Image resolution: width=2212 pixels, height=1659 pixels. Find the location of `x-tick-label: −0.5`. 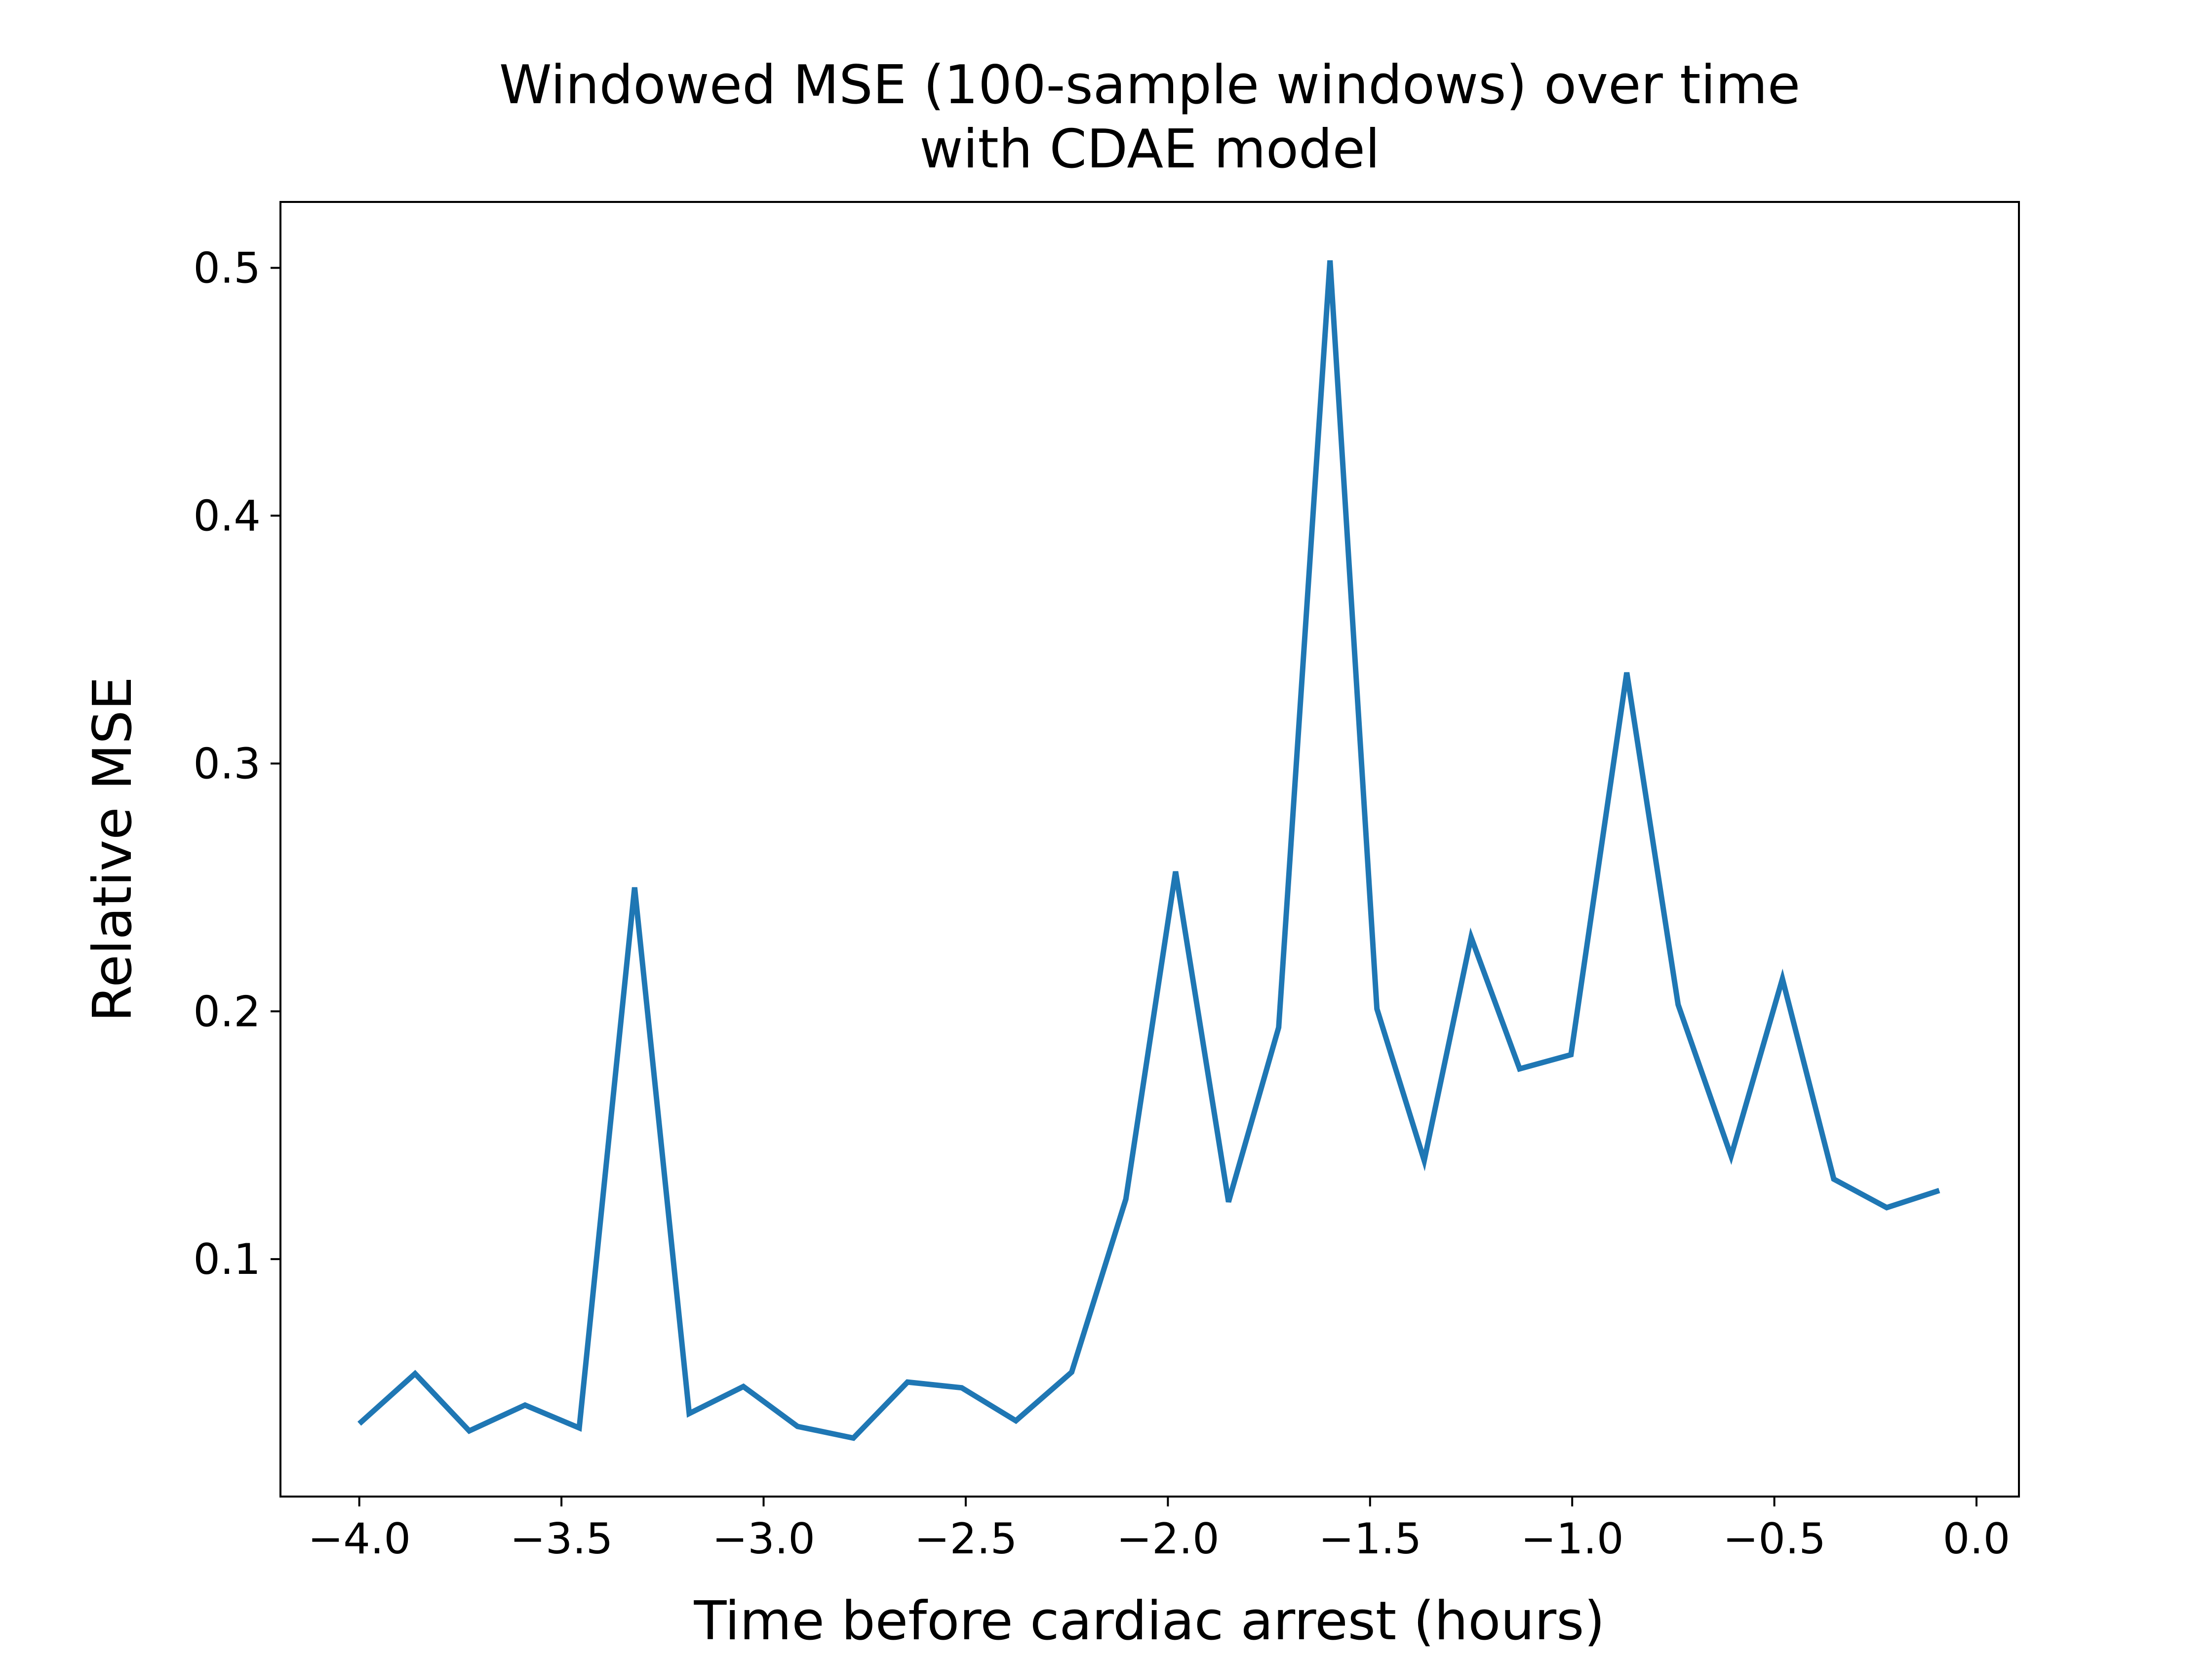

x-tick-label: −0.5 is located at coordinates (1775, 1539).